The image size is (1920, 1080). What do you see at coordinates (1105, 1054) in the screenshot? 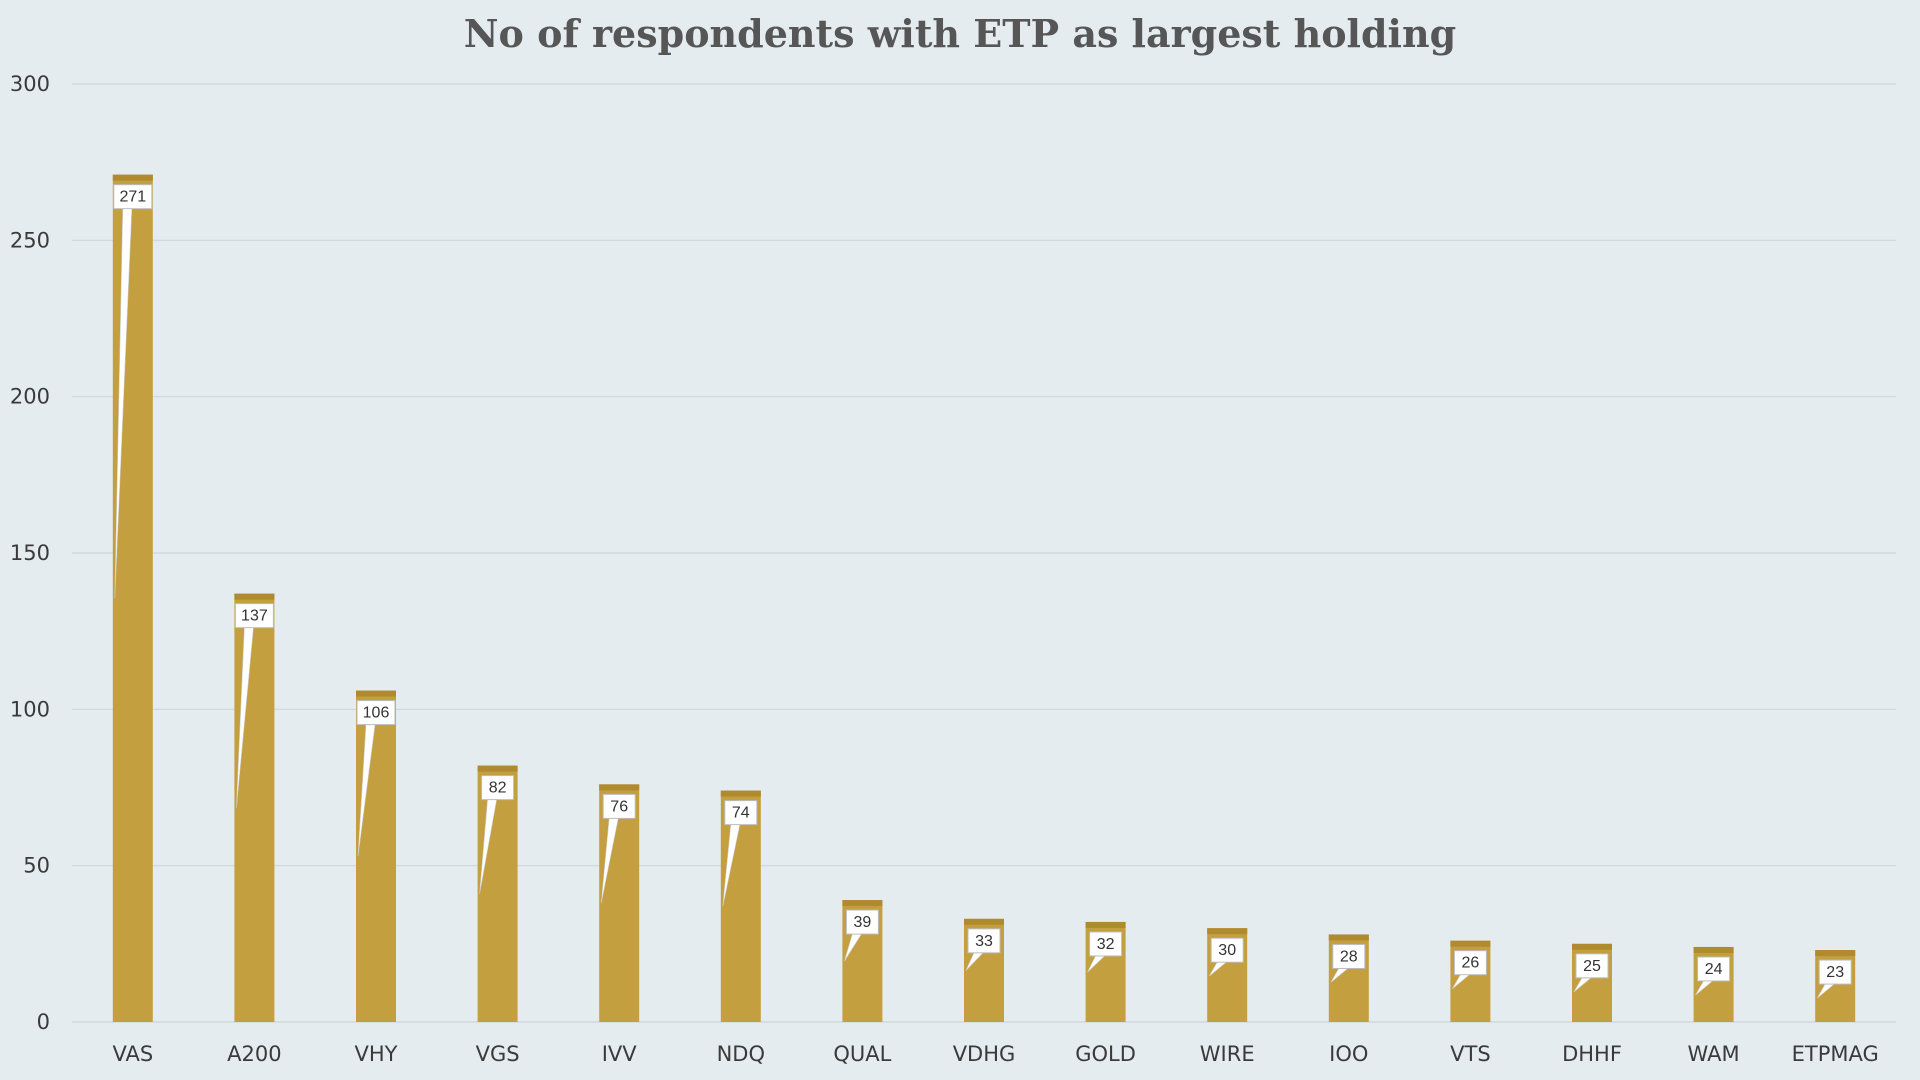
I see `x-category-label: GOLD` at bounding box center [1105, 1054].